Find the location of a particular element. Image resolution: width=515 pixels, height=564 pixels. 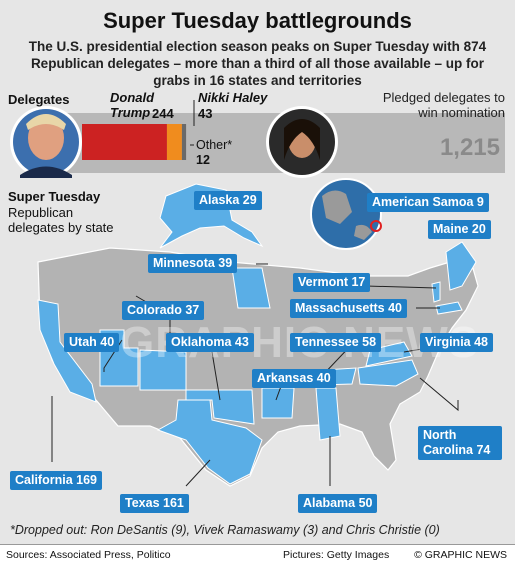

state-massachusetts is located at coordinates (449, 308).